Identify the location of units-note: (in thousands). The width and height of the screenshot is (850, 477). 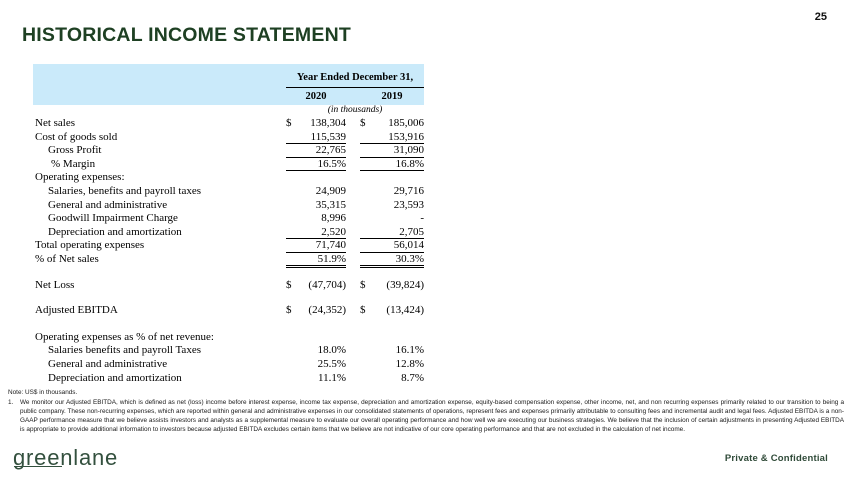
(355, 110).